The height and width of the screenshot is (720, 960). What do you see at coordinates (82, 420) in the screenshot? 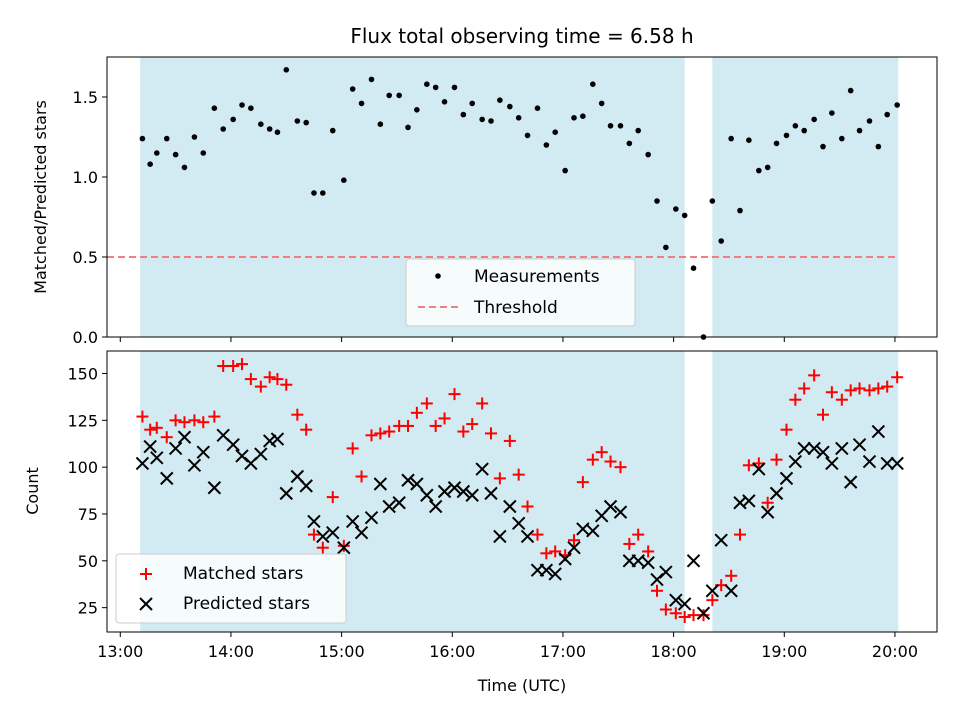
I see `count-ytick-label: 125` at bounding box center [82, 420].